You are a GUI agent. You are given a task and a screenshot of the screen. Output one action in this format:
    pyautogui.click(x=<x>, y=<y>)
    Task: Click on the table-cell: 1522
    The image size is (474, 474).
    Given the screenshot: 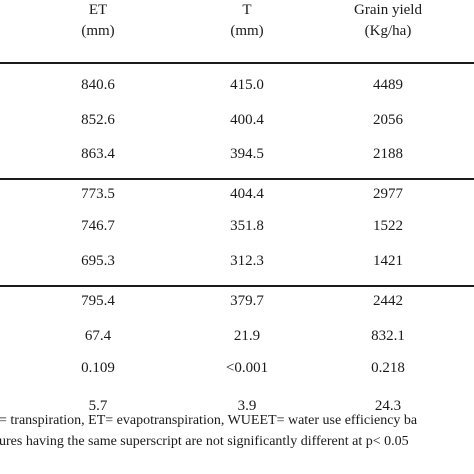 What is the action you would take?
    pyautogui.click(x=388, y=226)
    